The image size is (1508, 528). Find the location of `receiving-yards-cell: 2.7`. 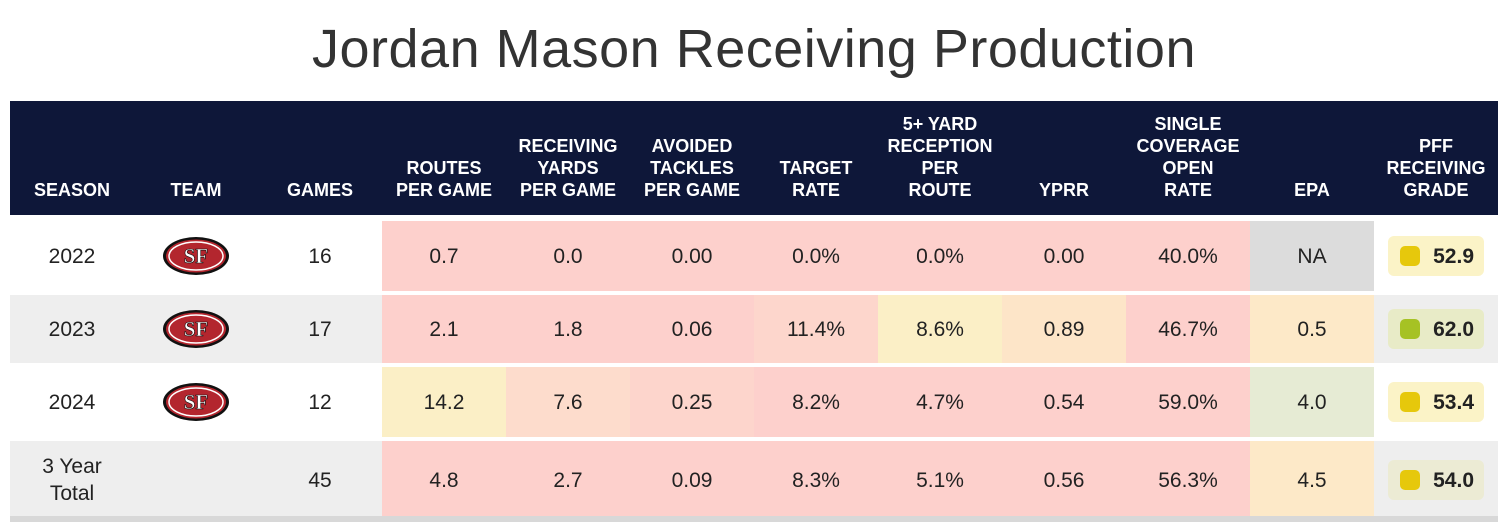

receiving-yards-cell: 2.7 is located at coordinates (568, 480).